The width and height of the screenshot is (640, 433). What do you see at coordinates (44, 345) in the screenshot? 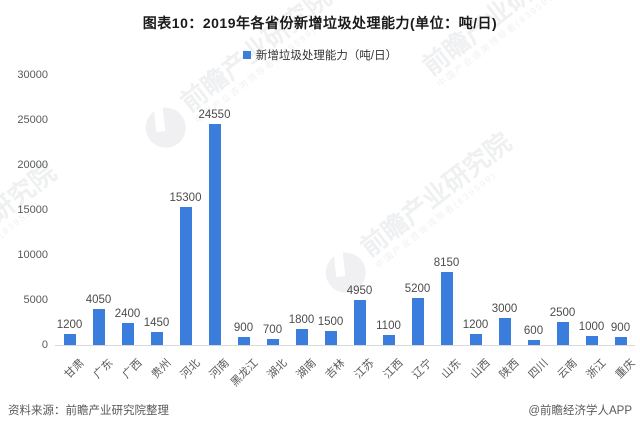
I see `y-tick-label: 0` at bounding box center [44, 345].